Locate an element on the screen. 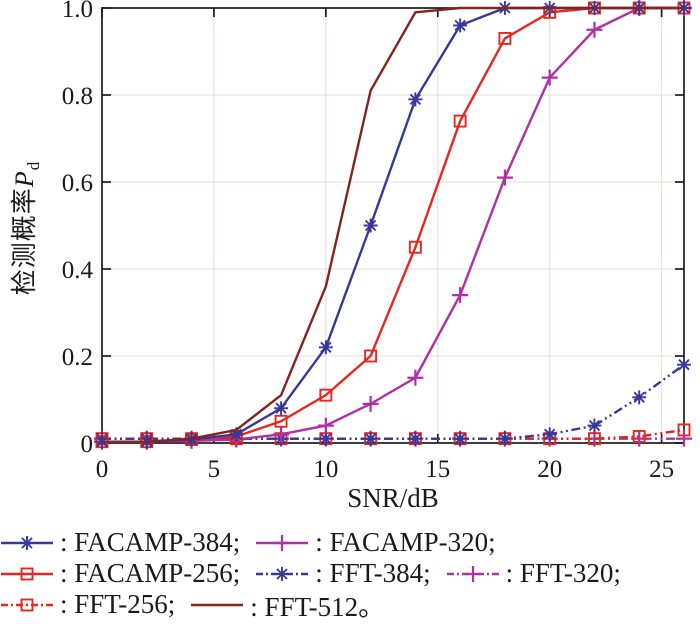  x-tick-label: 20 is located at coordinates (549, 469).